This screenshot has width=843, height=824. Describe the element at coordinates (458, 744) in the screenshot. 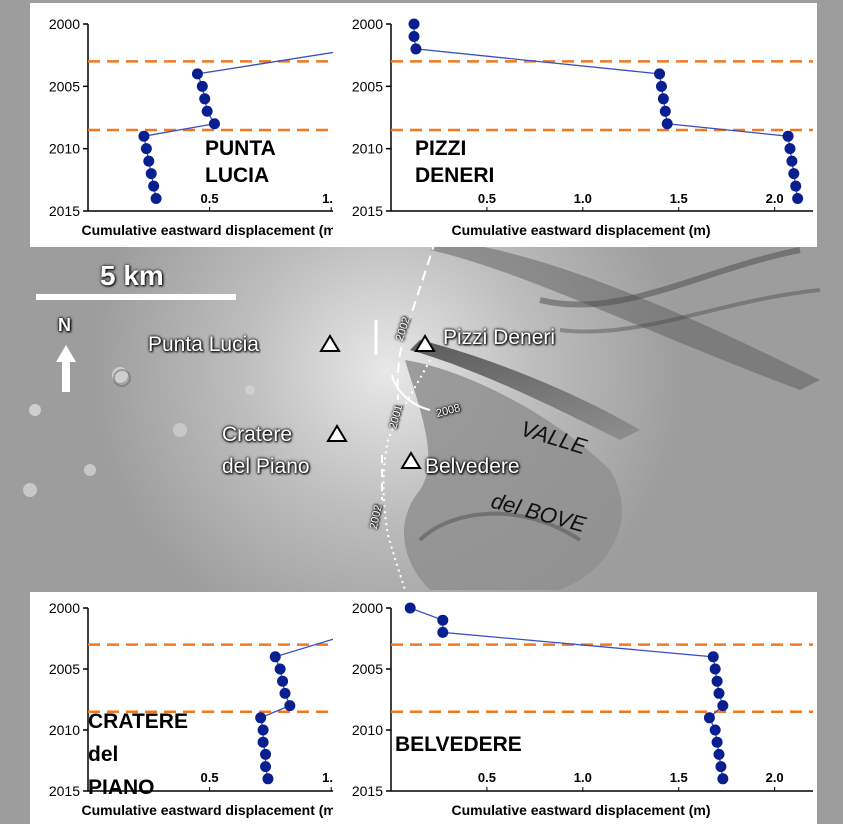

I see `site-label: BELVEDERE` at that location.